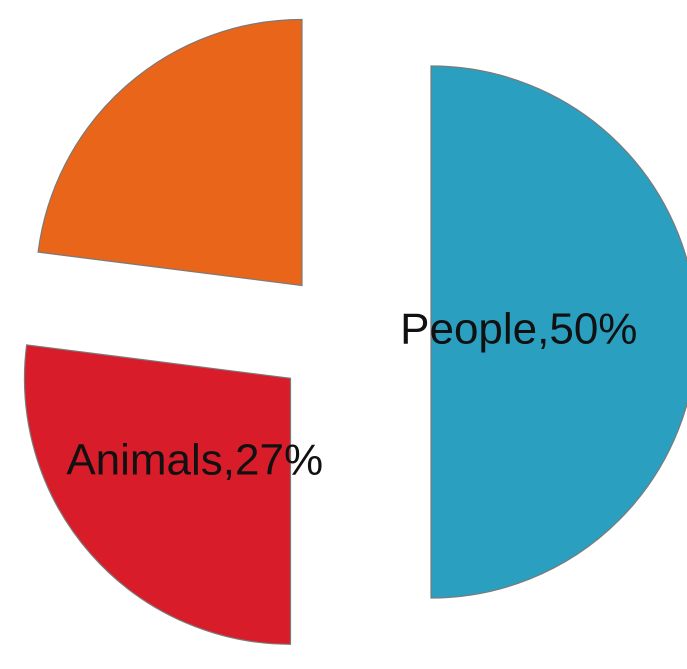  Describe the element at coordinates (194, 459) in the screenshot. I see `data-label-animals: Animals,27%` at that location.